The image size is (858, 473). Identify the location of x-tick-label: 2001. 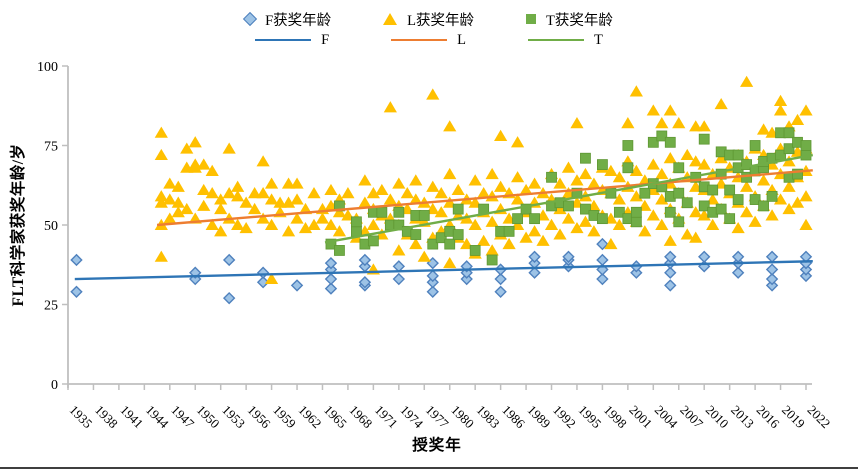
(640, 416).